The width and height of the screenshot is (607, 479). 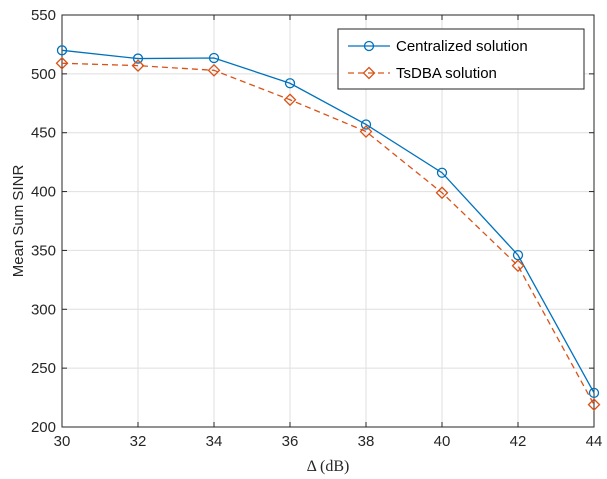 What do you see at coordinates (594, 441) in the screenshot?
I see `x-tick-label: 44` at bounding box center [594, 441].